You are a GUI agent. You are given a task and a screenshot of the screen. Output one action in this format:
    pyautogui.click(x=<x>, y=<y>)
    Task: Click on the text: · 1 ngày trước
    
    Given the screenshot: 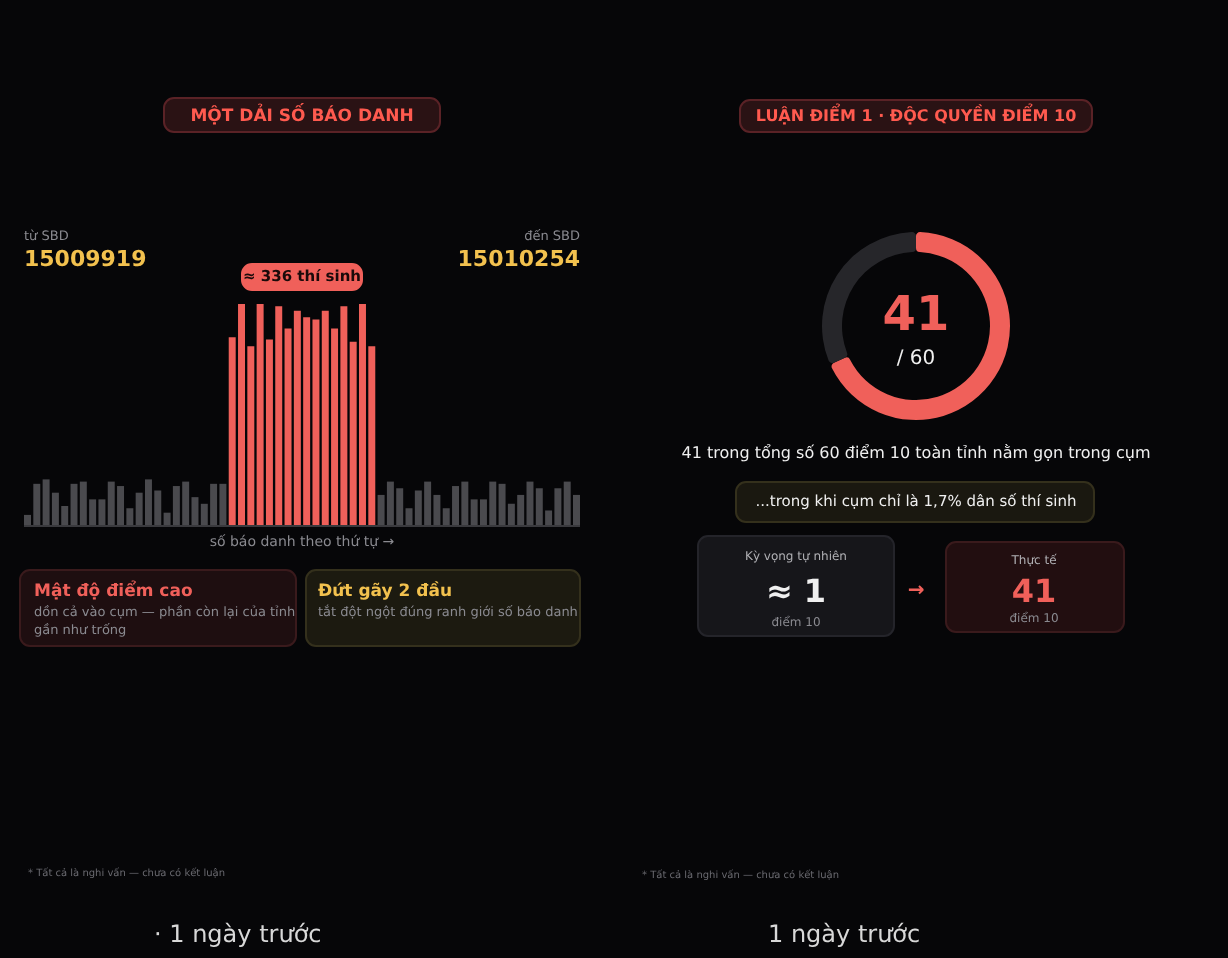 What is the action you would take?
    pyautogui.click(x=238, y=934)
    